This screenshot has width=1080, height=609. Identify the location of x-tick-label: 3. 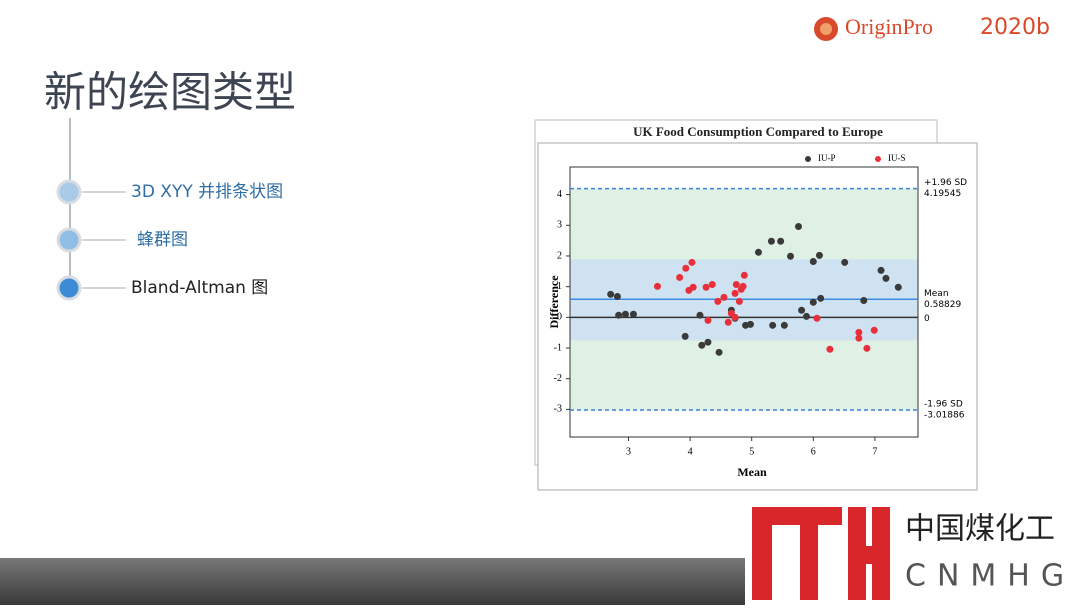
(628, 451).